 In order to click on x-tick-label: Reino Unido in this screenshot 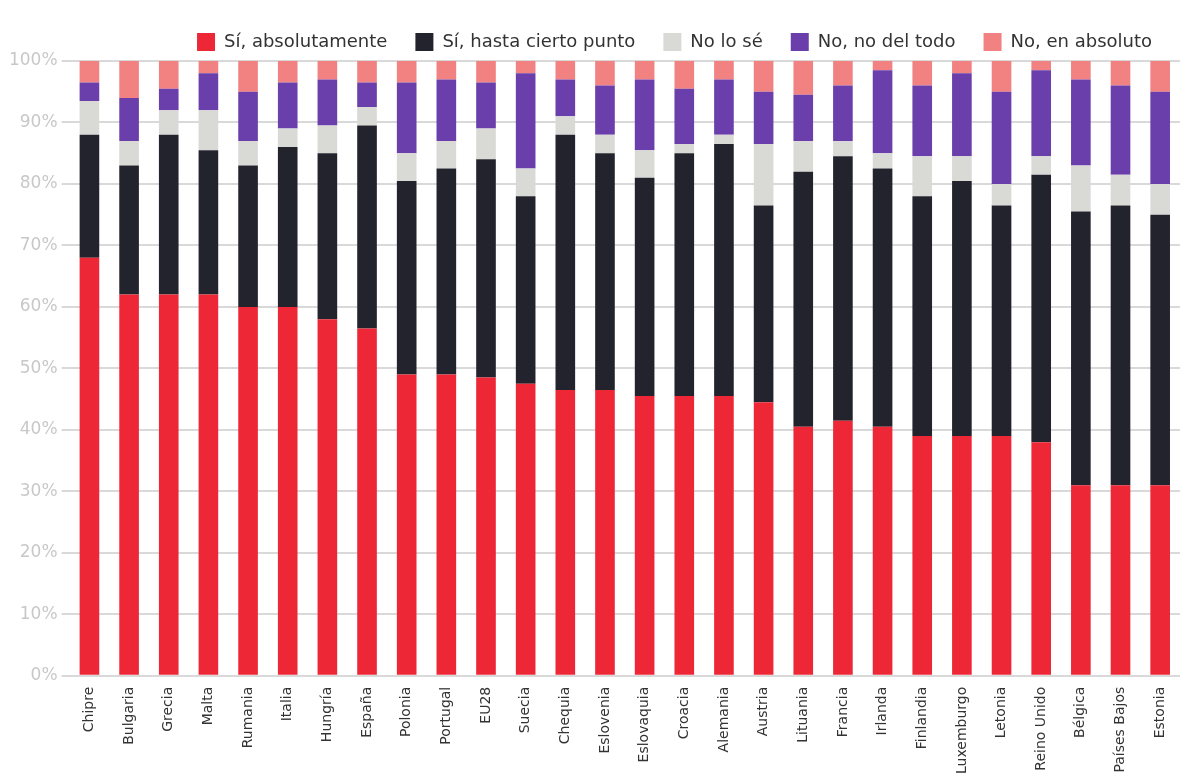, I will do `click(1039, 728)`.